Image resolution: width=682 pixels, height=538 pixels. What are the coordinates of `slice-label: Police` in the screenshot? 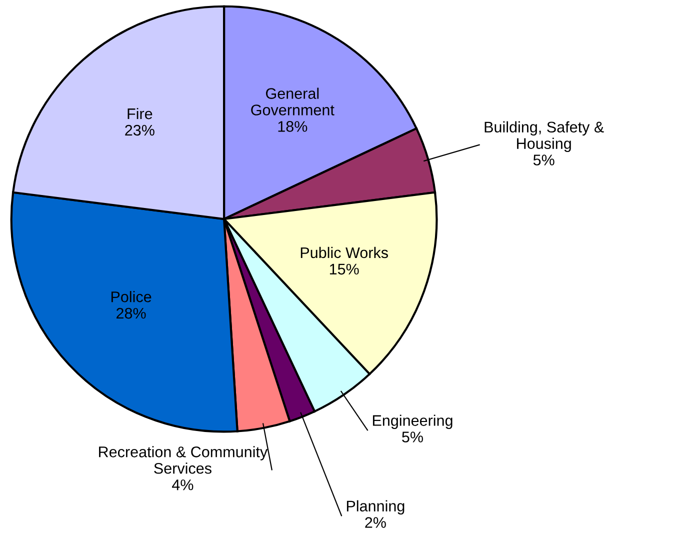 It's located at (131, 296).